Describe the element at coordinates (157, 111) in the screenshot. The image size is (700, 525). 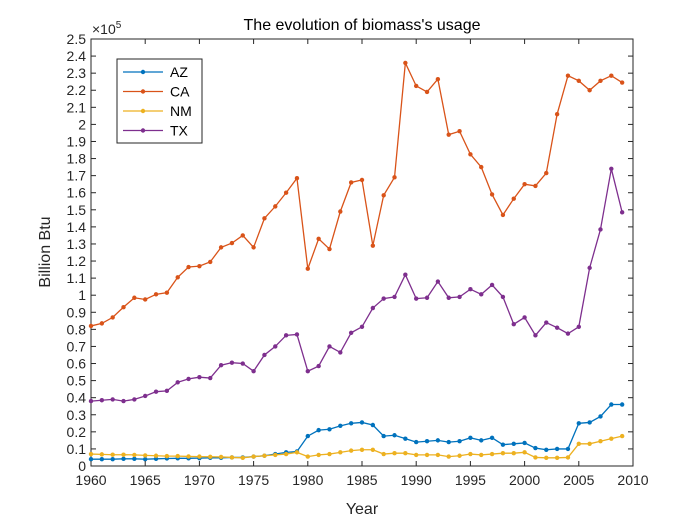
I see `legend-item-nm: NM` at that location.